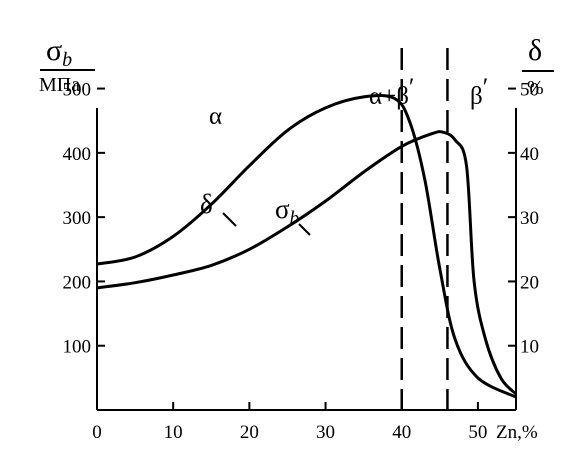 The height and width of the screenshot is (470, 579). What do you see at coordinates (287, 211) in the screenshot?
I see `sigma-curve-label: σb` at bounding box center [287, 211].